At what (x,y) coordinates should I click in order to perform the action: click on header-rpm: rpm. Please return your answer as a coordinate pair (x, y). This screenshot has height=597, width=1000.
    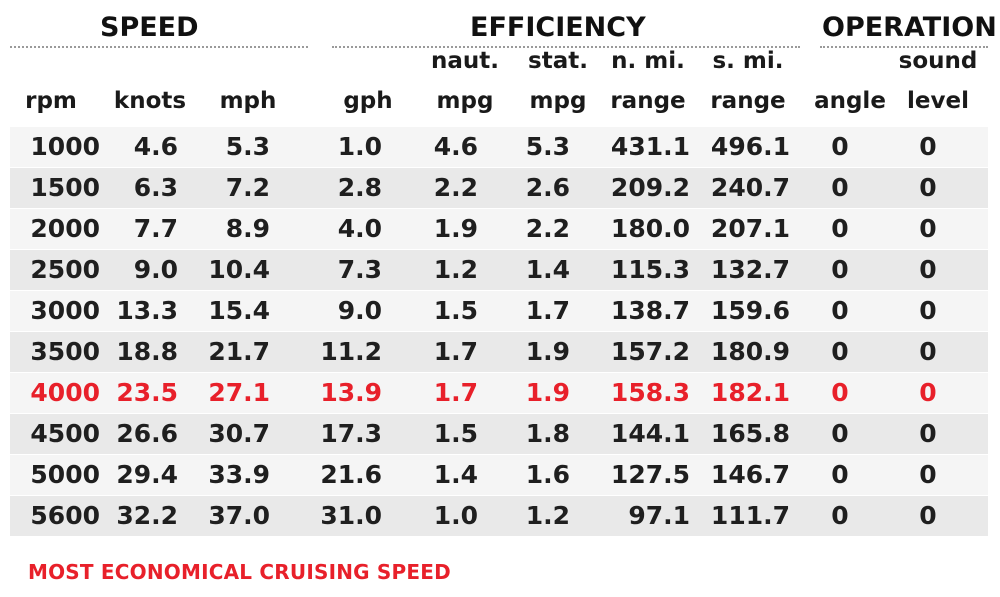
    Looking at the image, I should click on (51, 101).